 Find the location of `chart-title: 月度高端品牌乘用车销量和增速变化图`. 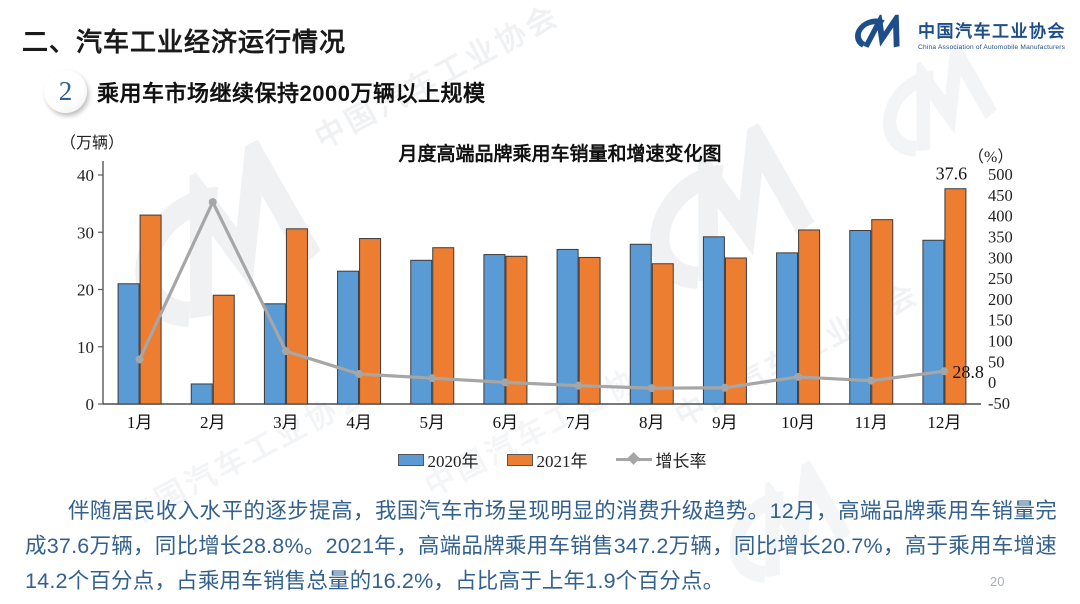

chart-title: 月度高端品牌乘用车销量和增速变化图 is located at coordinates (559, 153).